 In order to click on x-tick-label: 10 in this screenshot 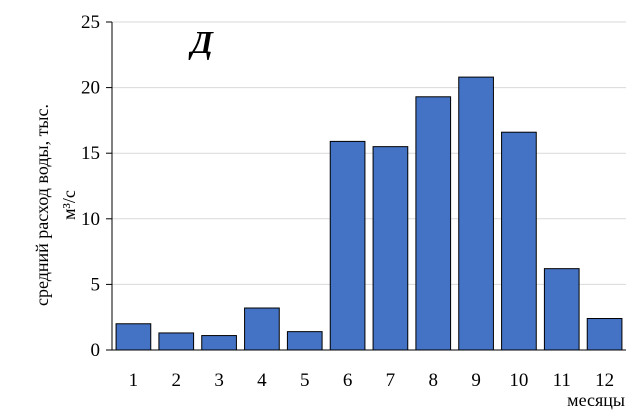, I will do `click(518, 380)`.